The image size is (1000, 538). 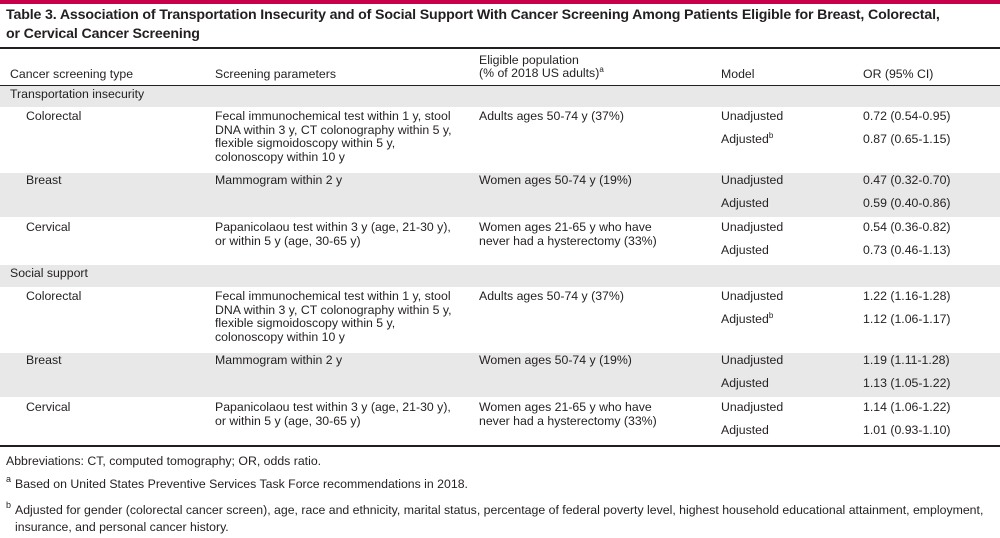 What do you see at coordinates (49, 273) in the screenshot?
I see `section-label: Social support` at bounding box center [49, 273].